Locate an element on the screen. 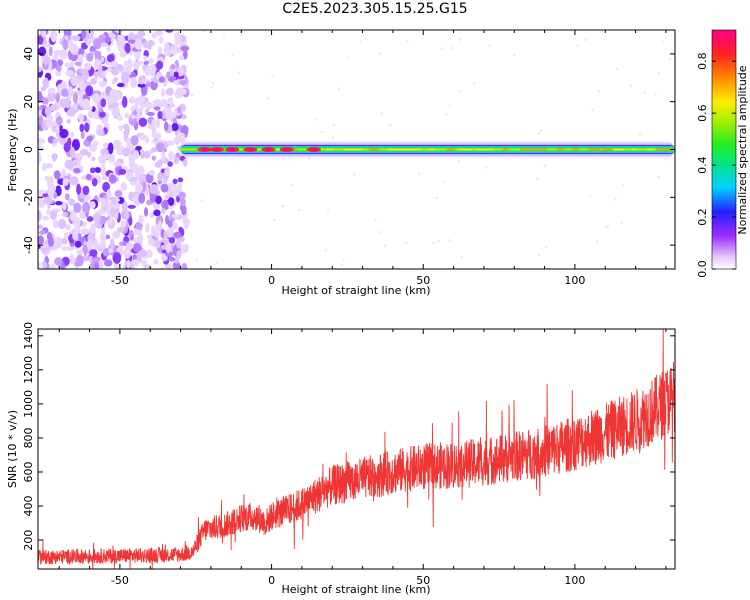 This screenshot has height=600, width=750. signal-peak-core is located at coordinates (286, 149).